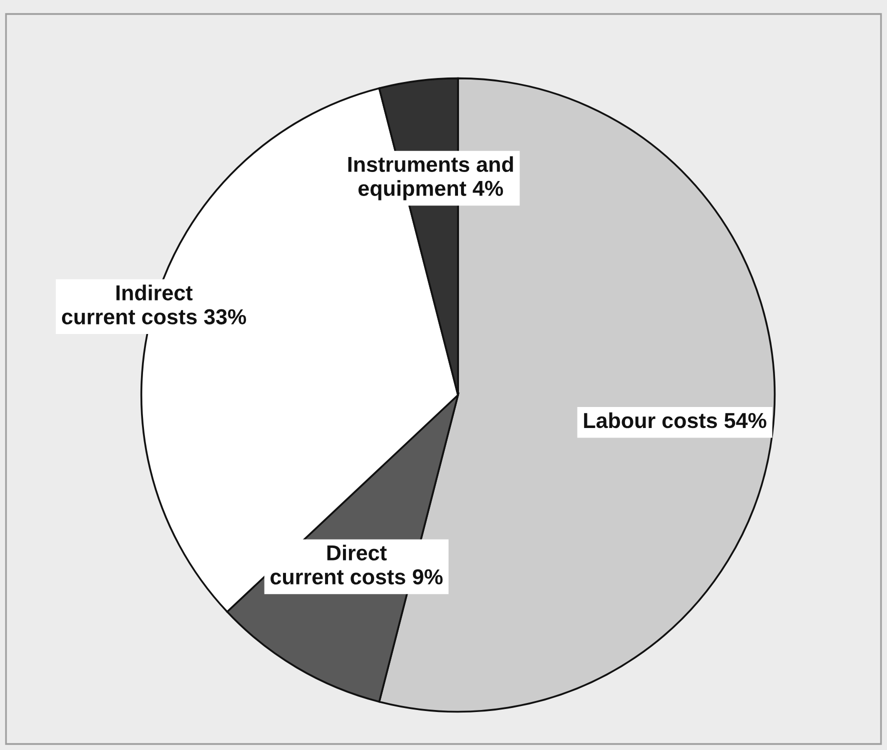 The image size is (887, 750). Describe the element at coordinates (356, 564) in the screenshot. I see `slice-label: Direct current costs 9%` at that location.